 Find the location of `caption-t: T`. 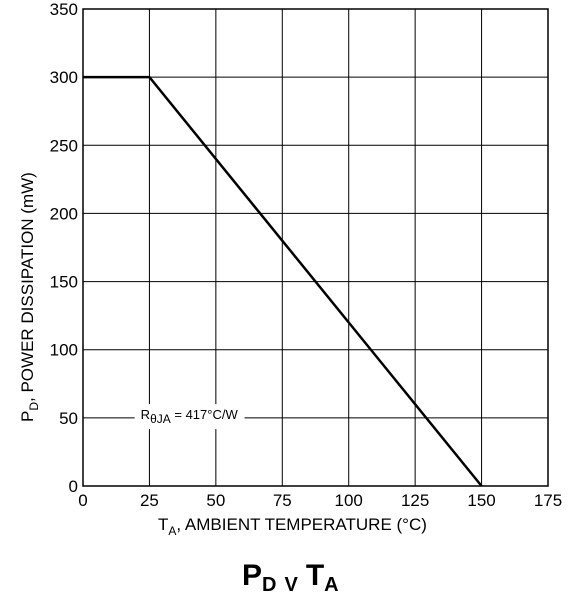

caption-t: T is located at coordinates (315, 575).